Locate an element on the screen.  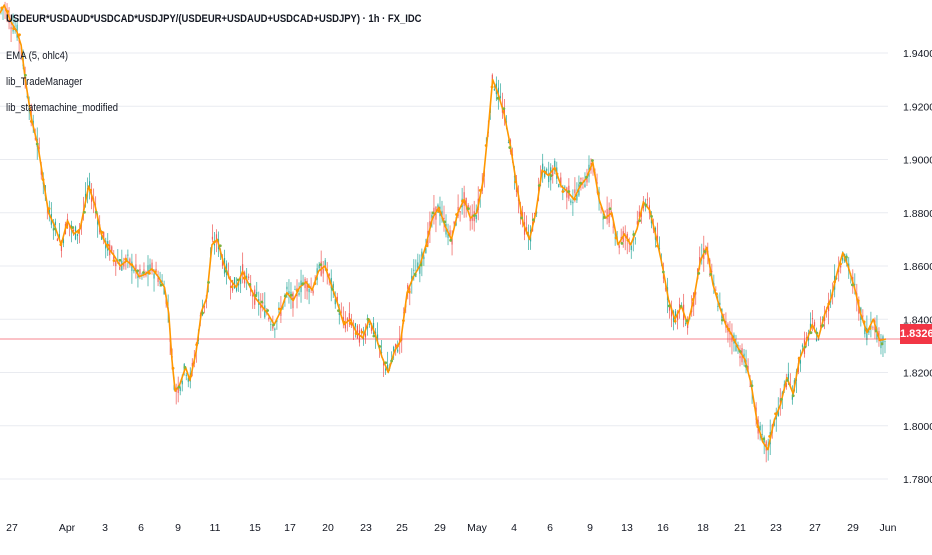
x-tick-label: 17 is located at coordinates (290, 528).